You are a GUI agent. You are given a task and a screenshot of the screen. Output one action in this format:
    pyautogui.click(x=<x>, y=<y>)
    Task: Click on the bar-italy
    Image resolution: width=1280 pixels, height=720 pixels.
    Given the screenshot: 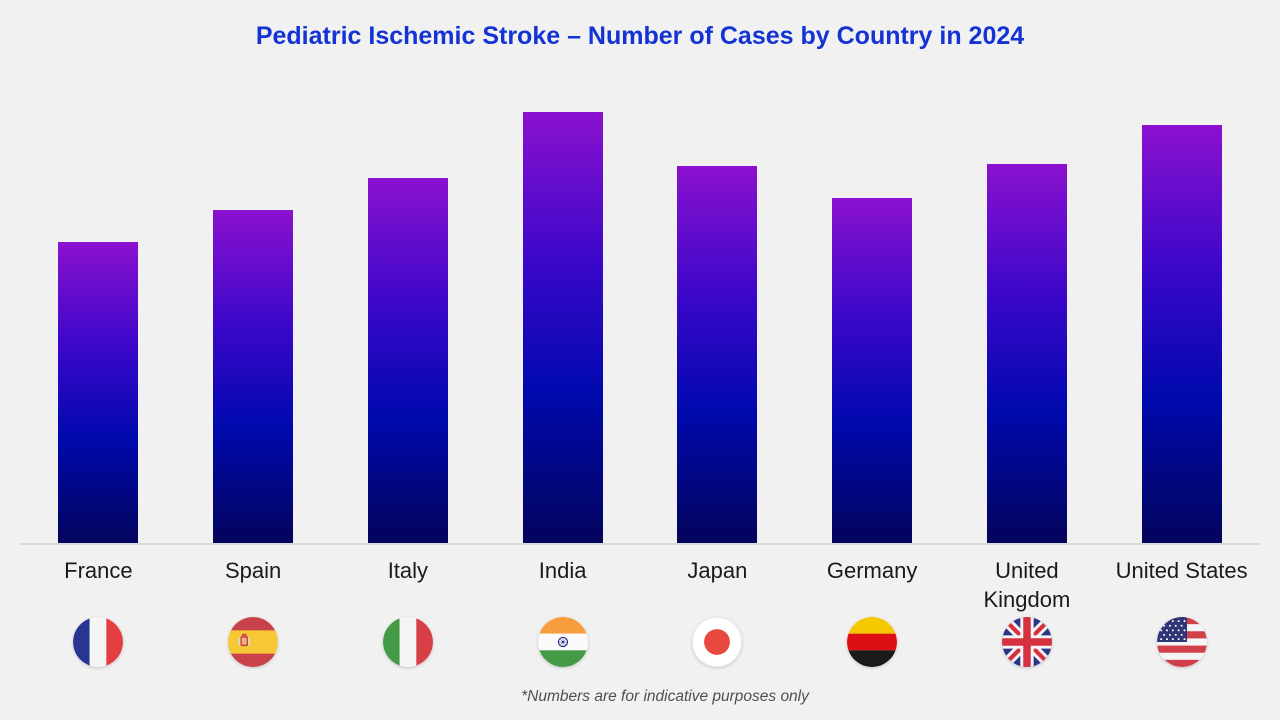 What is the action you would take?
    pyautogui.click(x=407, y=360)
    